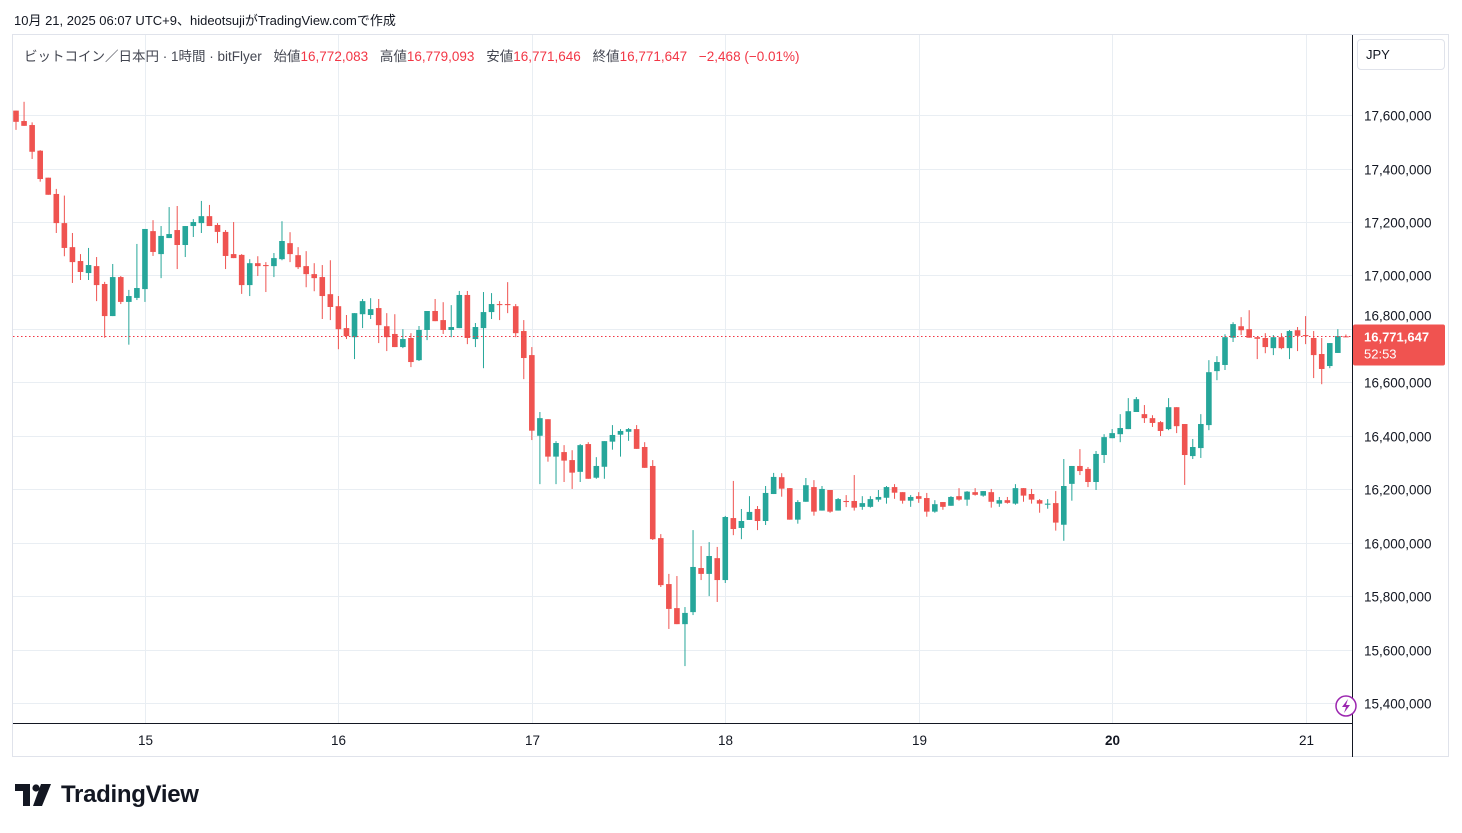 This screenshot has height=833, width=1462. I want to click on symbol-title: ビットコイン／日本円 · 1時間 · bitFlyer, so click(143, 56).